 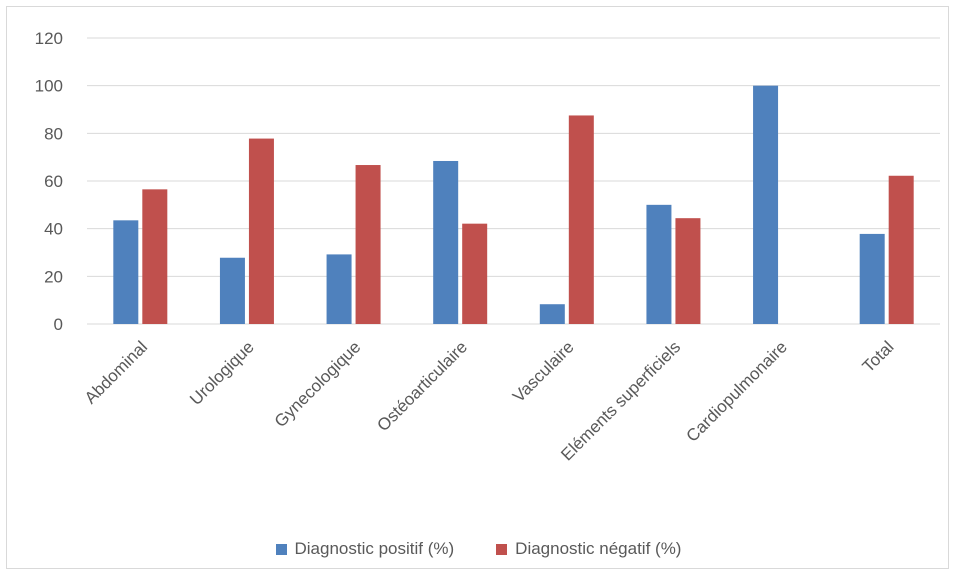 I want to click on y-tick-label: 20, so click(x=53, y=276).